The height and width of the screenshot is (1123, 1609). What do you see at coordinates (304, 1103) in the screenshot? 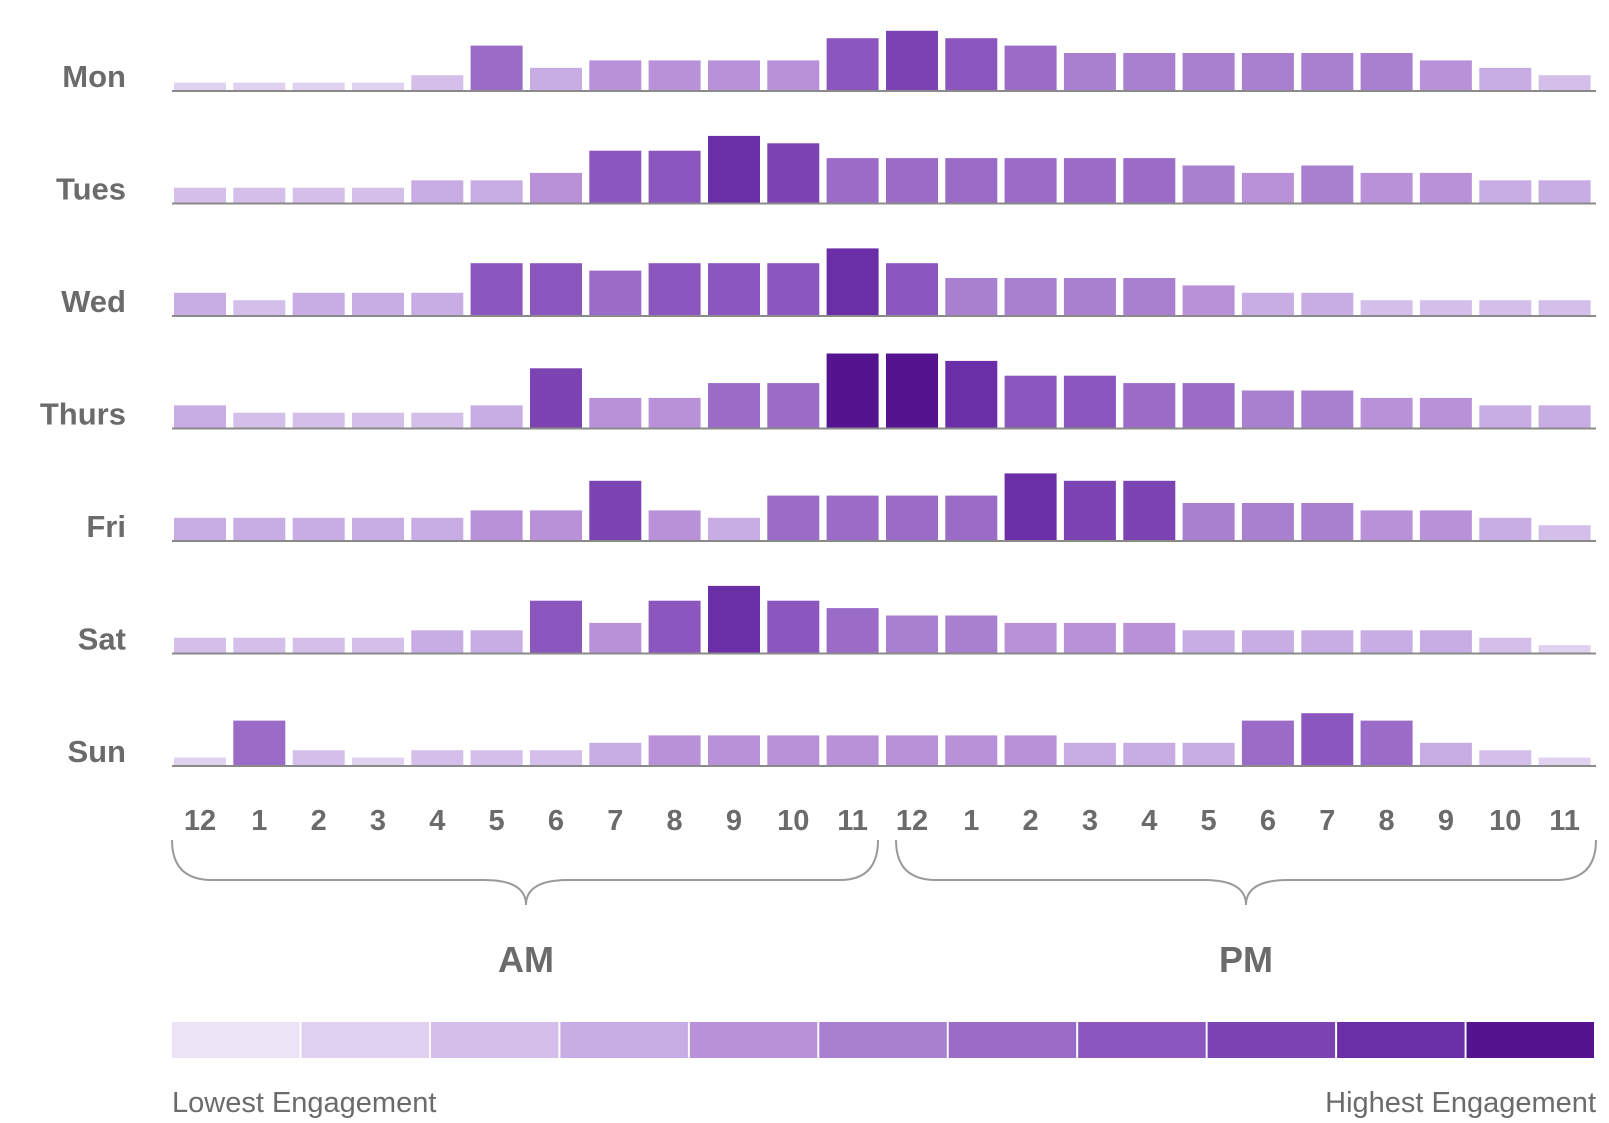
I see `legend-low-label: Lowest Engagement` at bounding box center [304, 1103].